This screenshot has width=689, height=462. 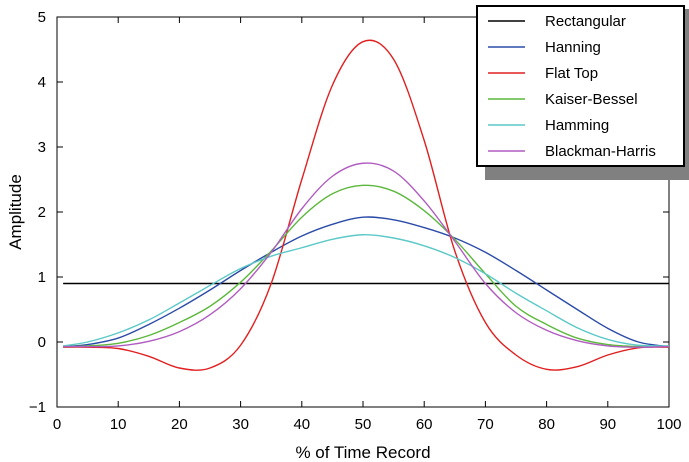 I want to click on x-tick-label: 30, so click(x=240, y=424).